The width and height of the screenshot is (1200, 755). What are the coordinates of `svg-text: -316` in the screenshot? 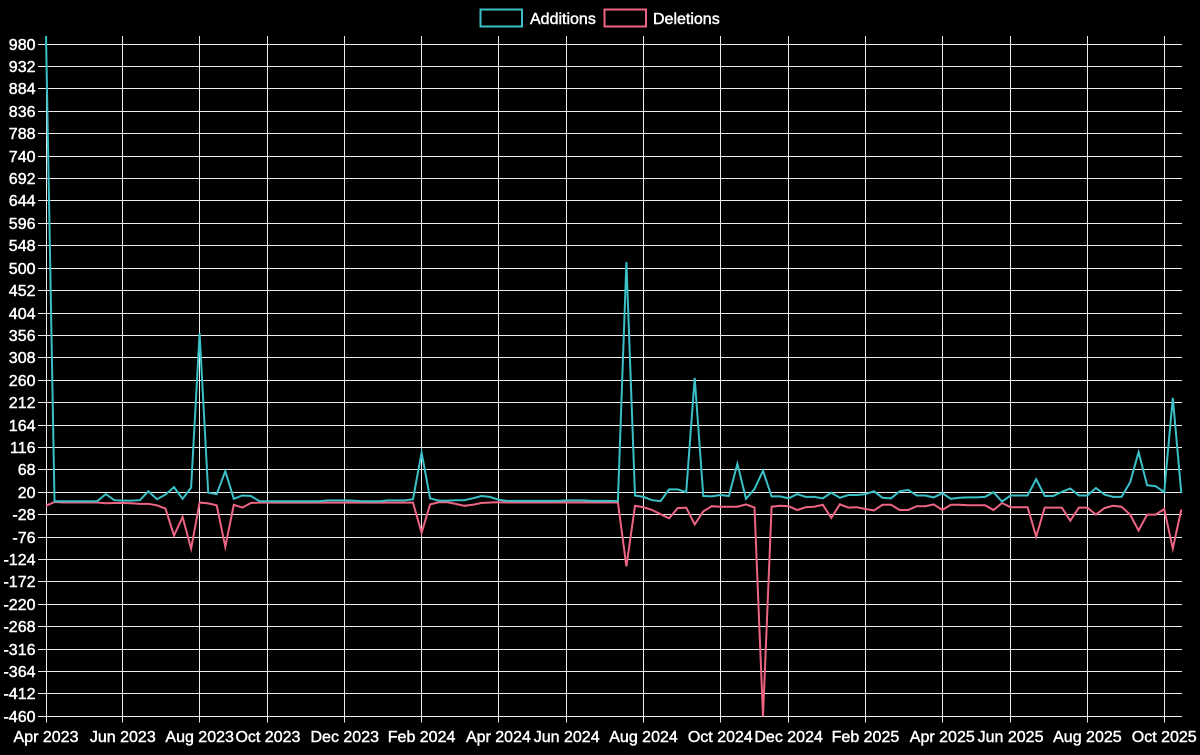 It's located at (19, 650).